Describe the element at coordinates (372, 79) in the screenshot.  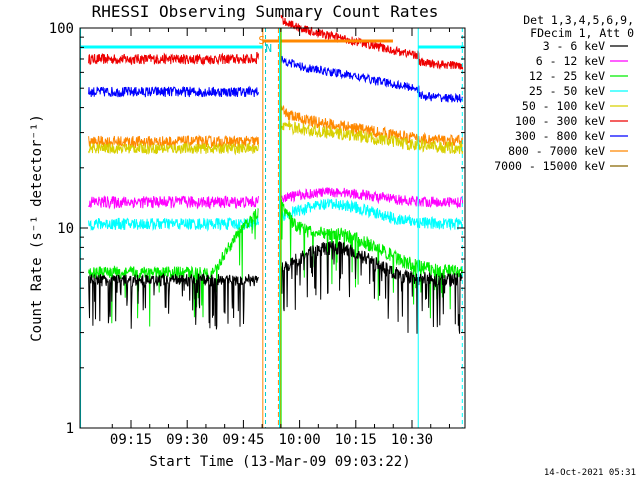
I see `series-300-800kev-seg2` at that location.